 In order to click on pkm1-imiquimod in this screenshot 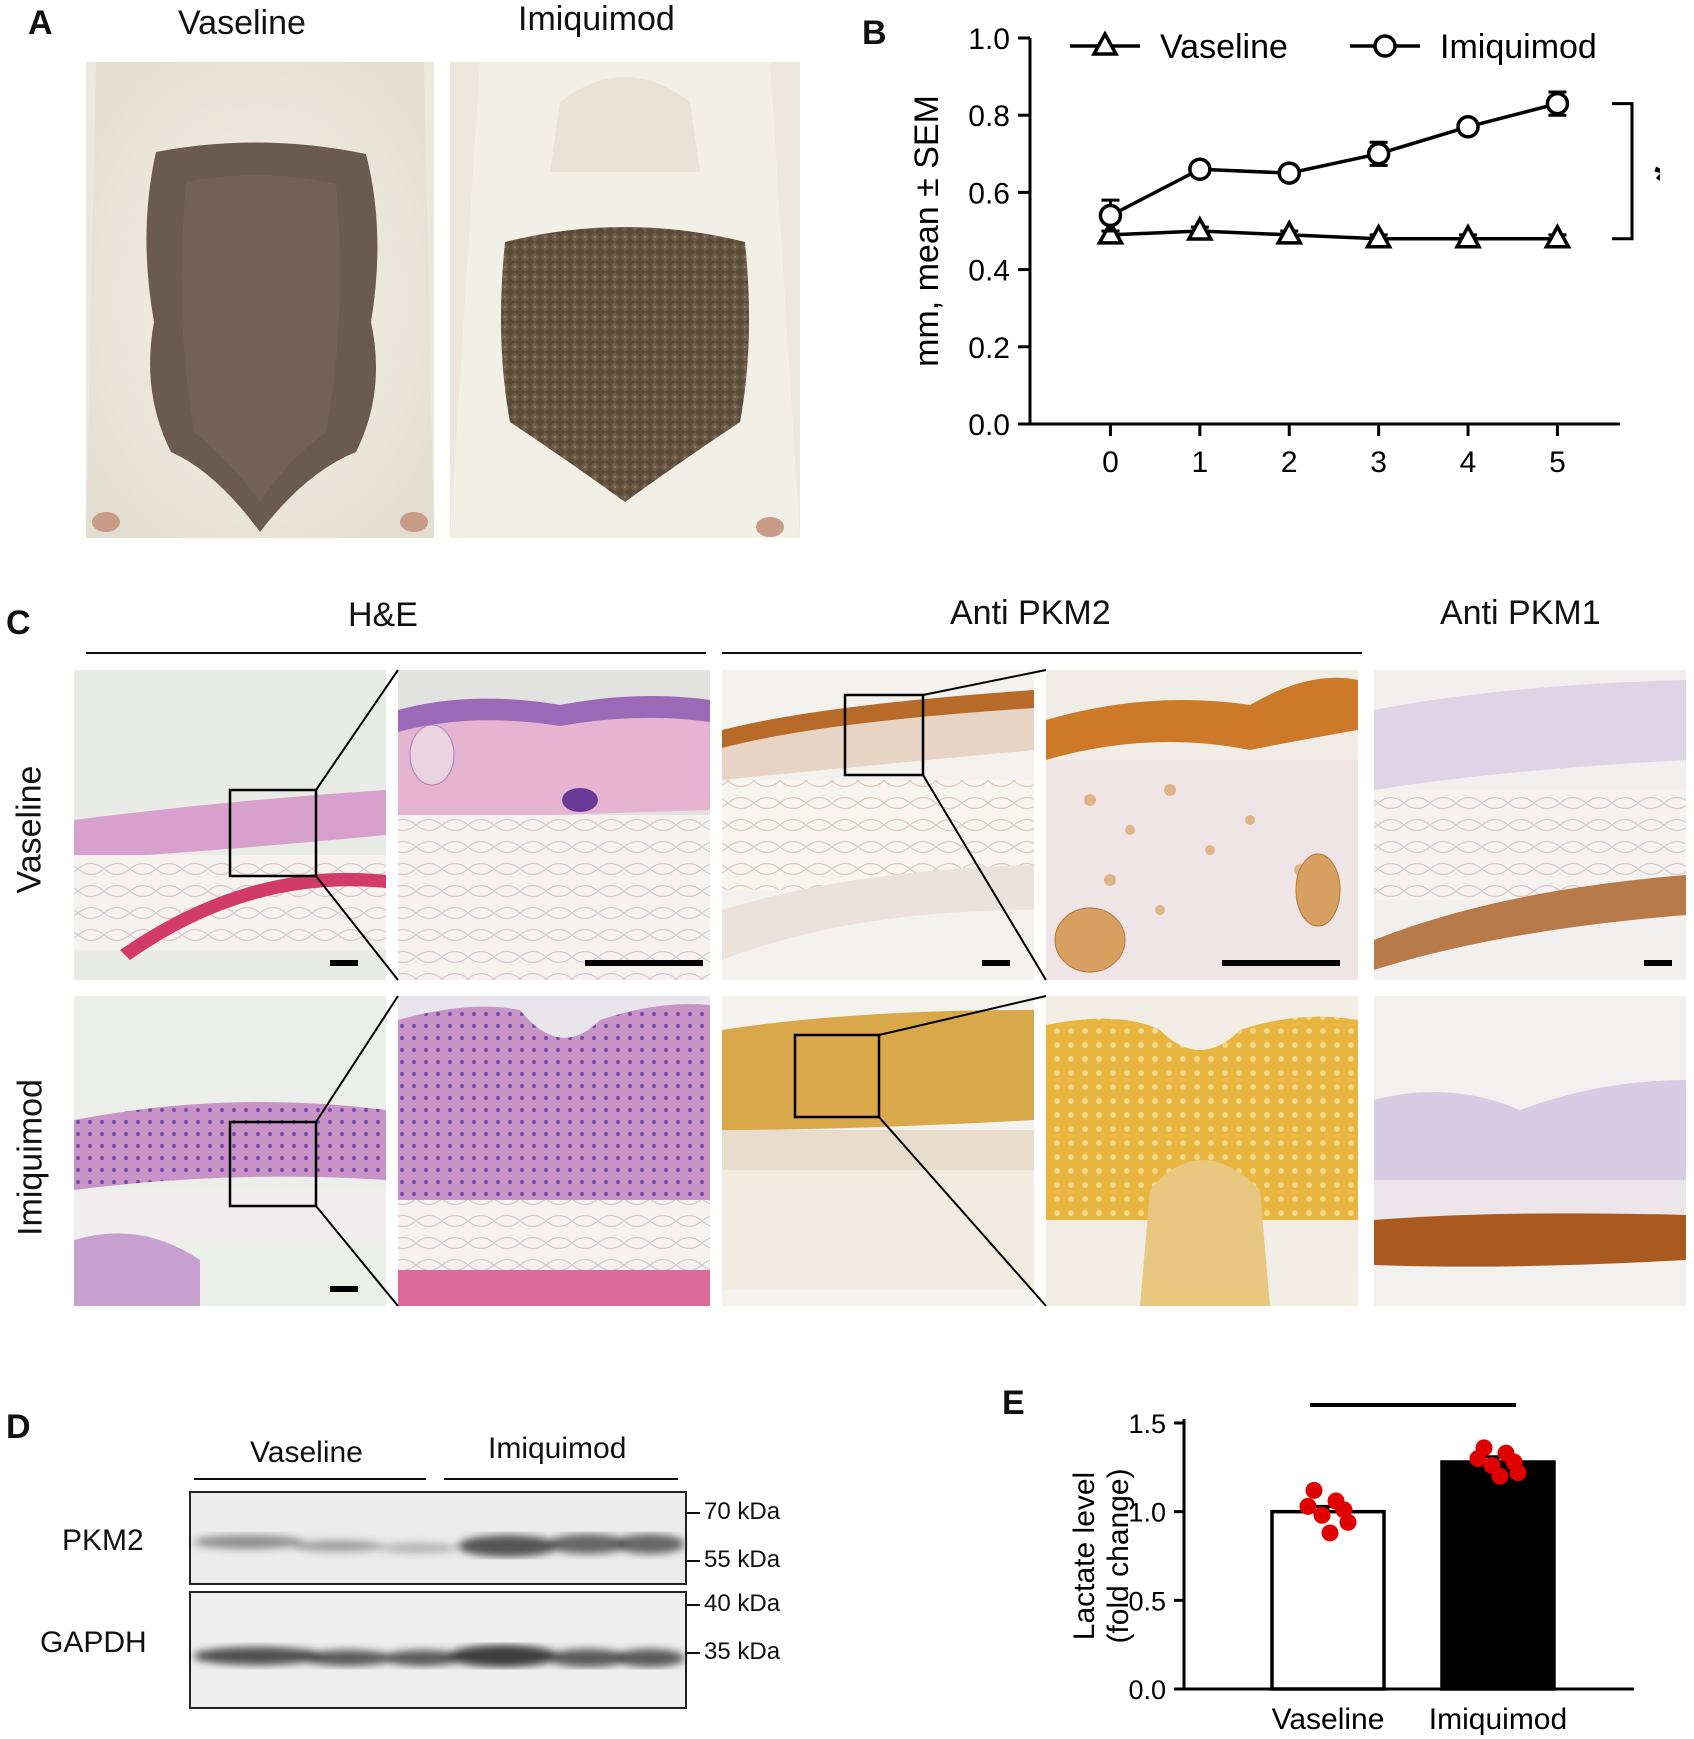, I will do `click(1530, 1151)`.